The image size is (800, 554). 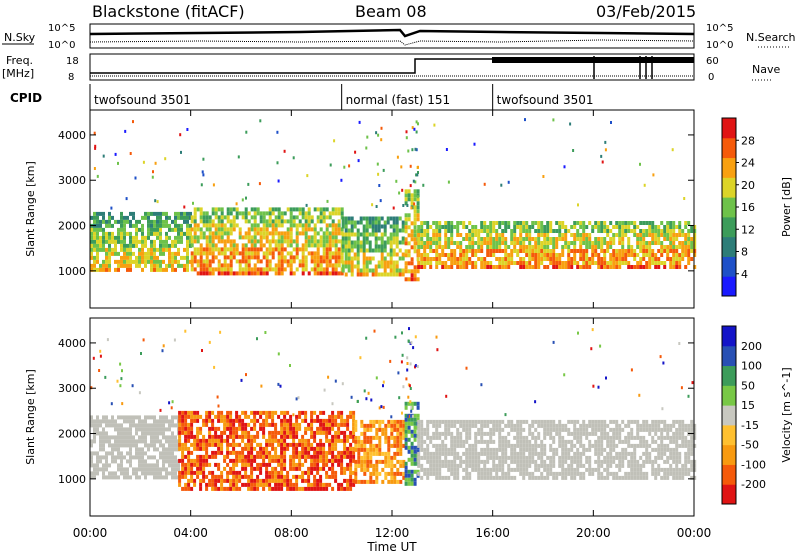 I want to click on colorbar-tick-label: 20, so click(x=748, y=185).